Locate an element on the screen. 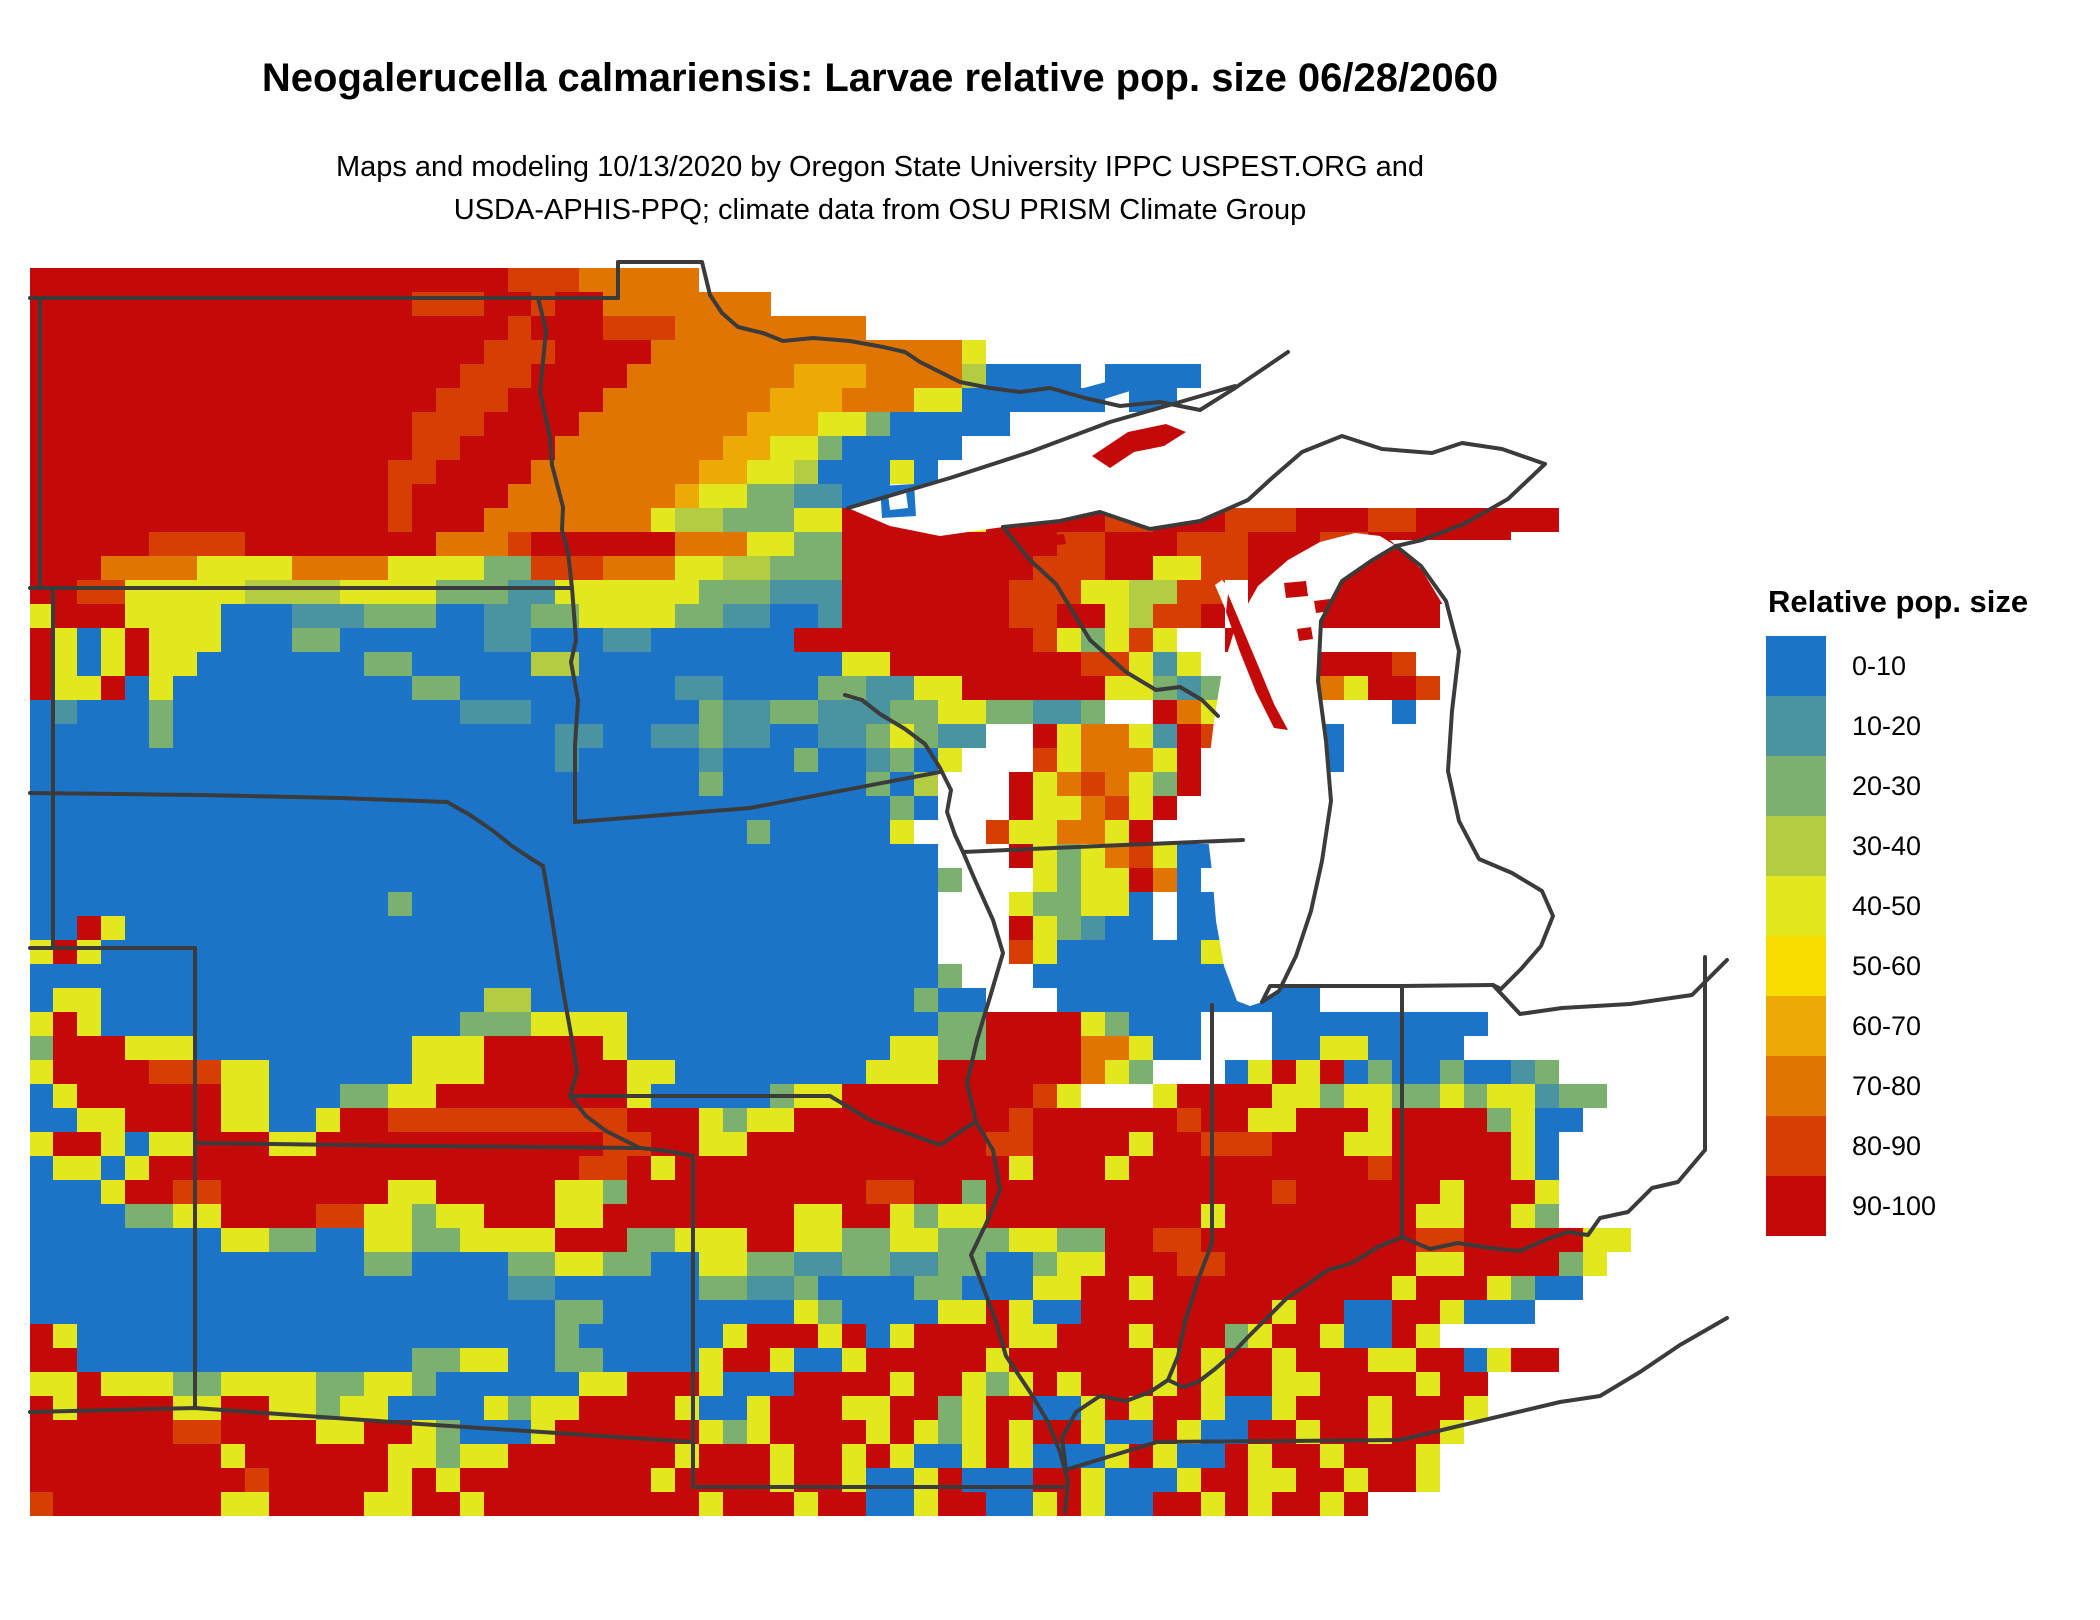 The width and height of the screenshot is (2100, 1620). legend-item: 80-90 is located at coordinates (1933, 1146).